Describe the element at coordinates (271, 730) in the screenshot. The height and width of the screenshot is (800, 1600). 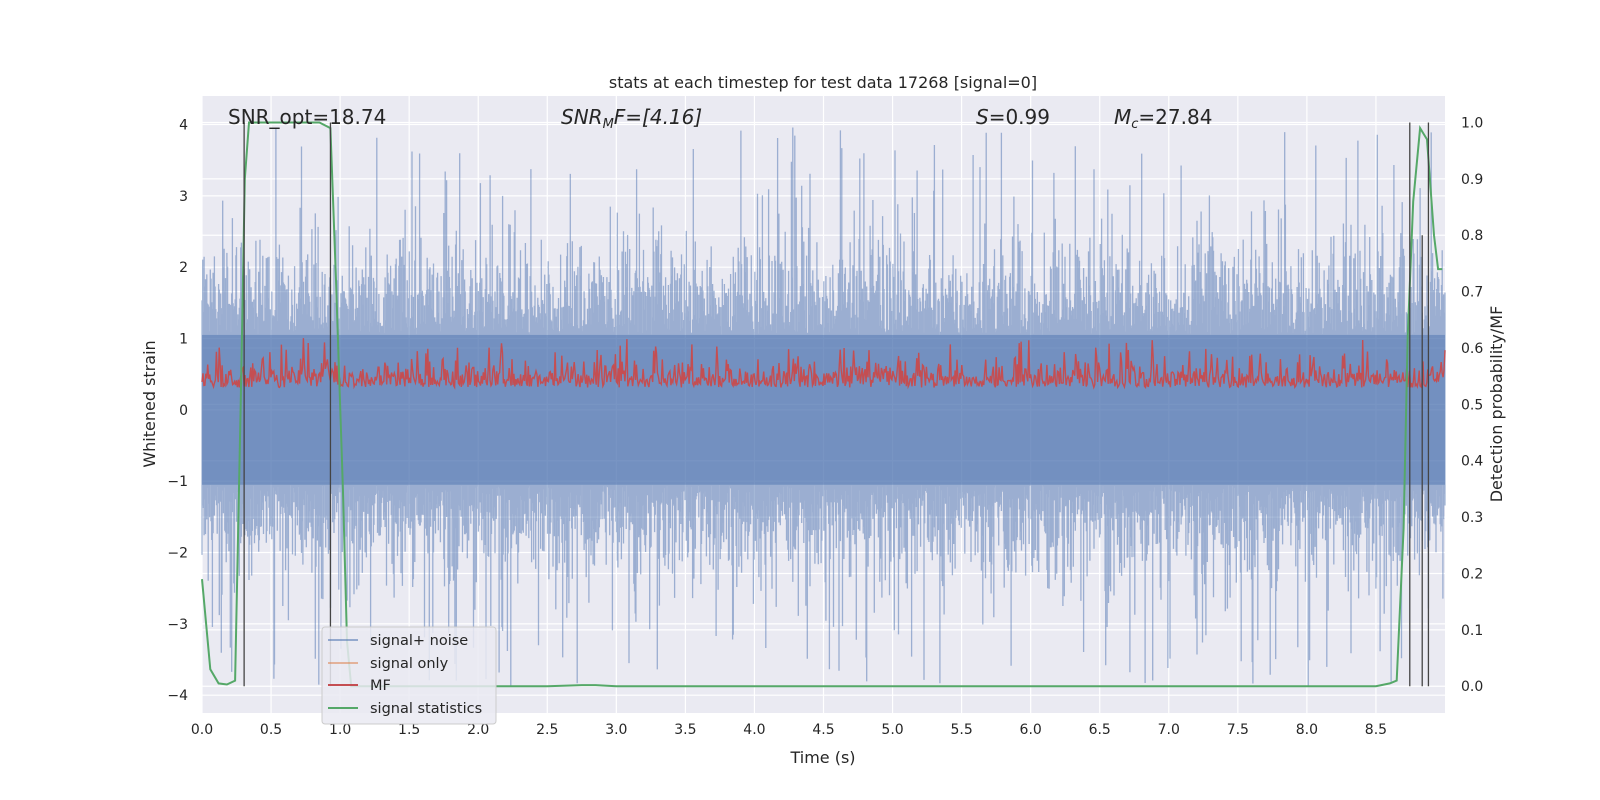
I see `x-tick-label: 0.5` at that location.